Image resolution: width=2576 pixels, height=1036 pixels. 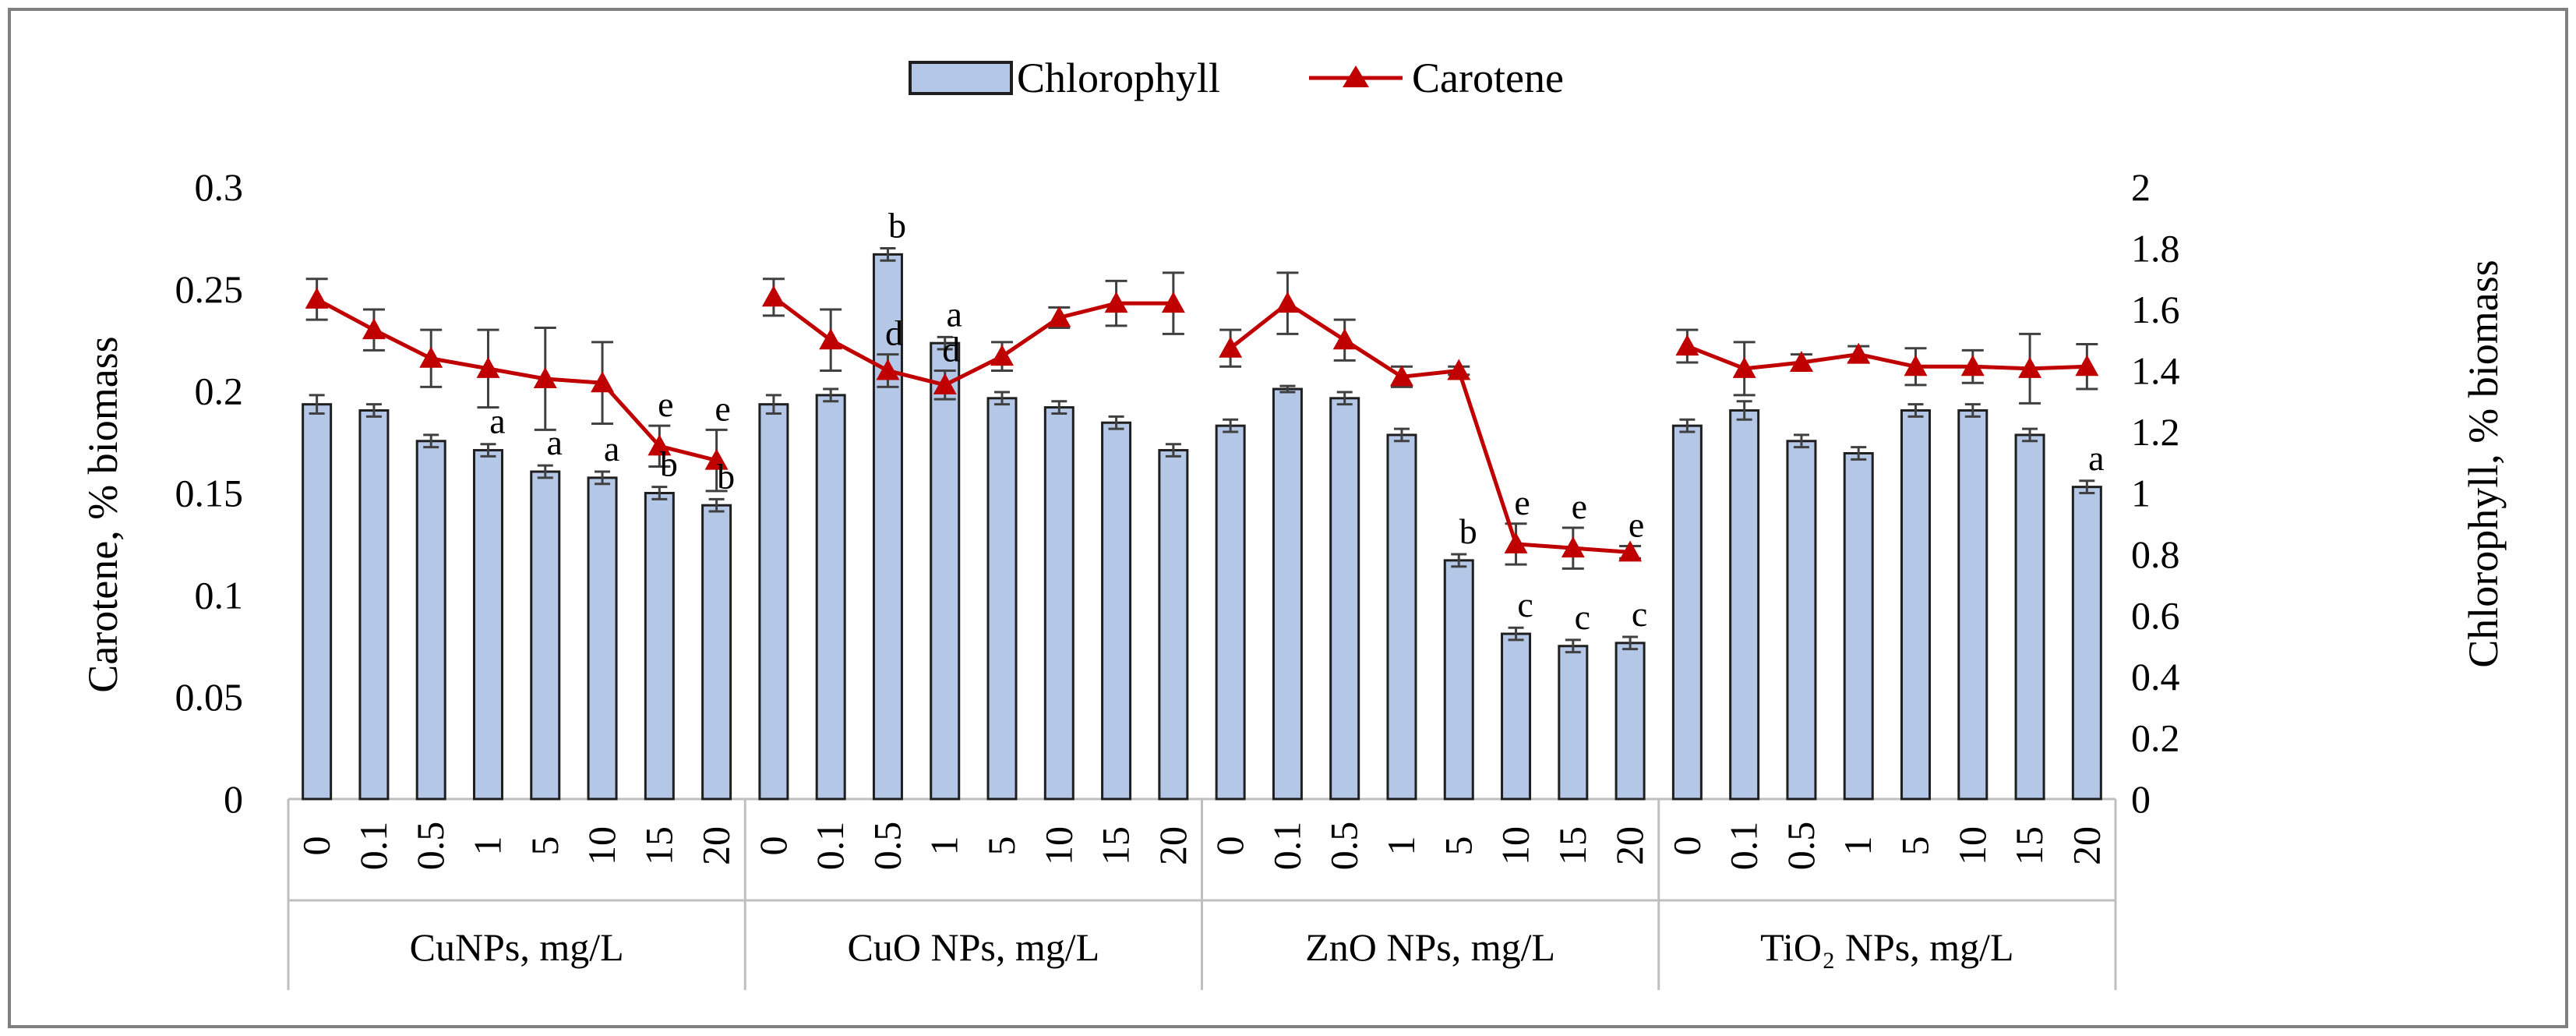 I want to click on legend-chlorophyll-swatch, so click(x=961, y=78).